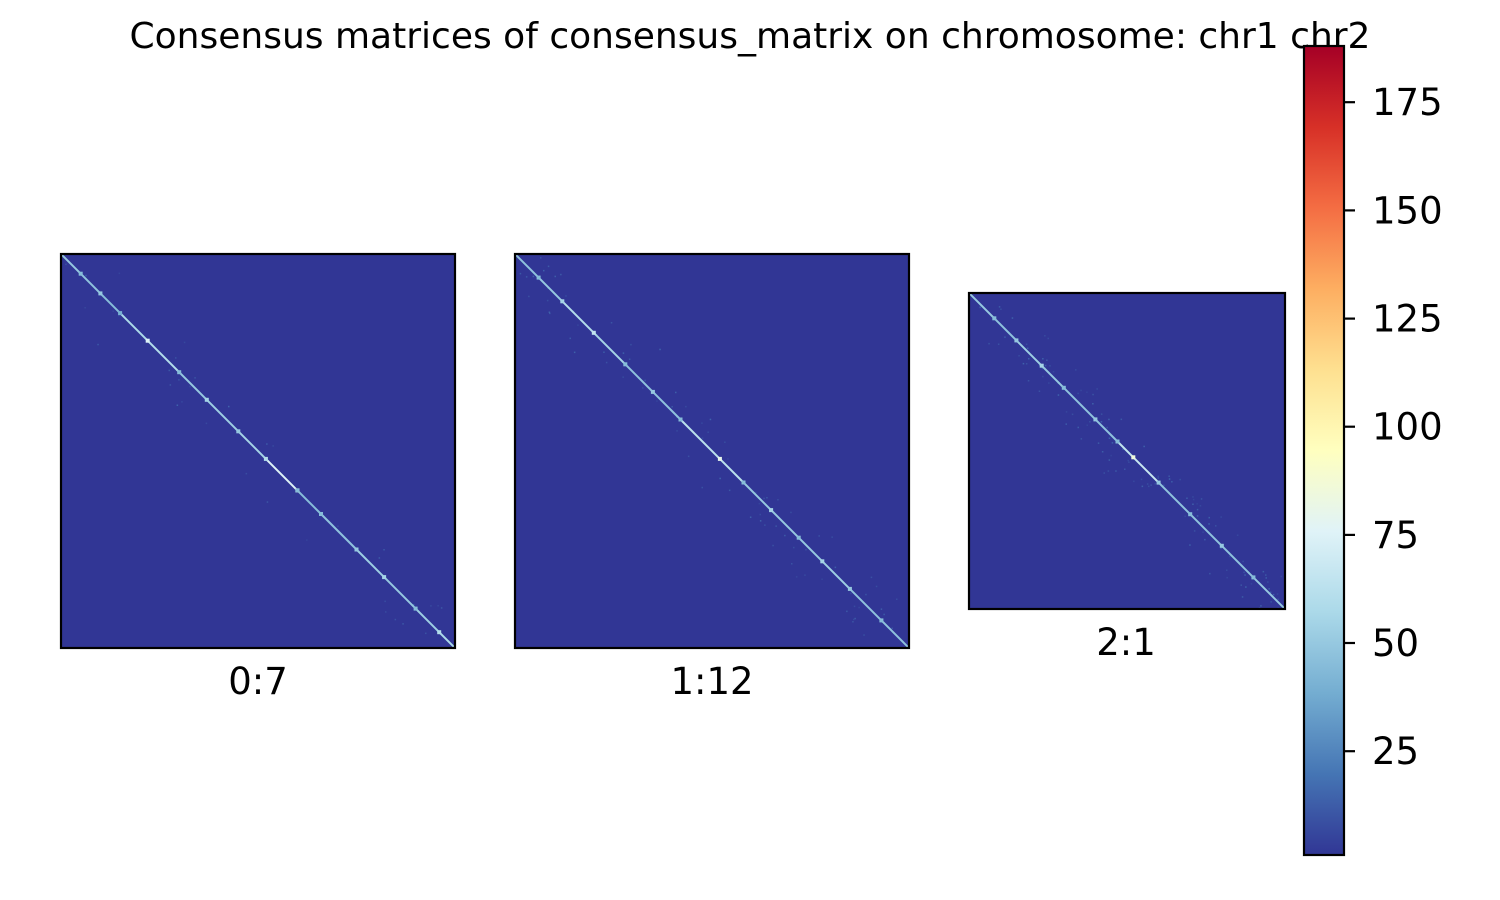 This screenshot has height=900, width=1500. Describe the element at coordinates (1127, 451) in the screenshot. I see `matrix-panel-2-frame` at that location.